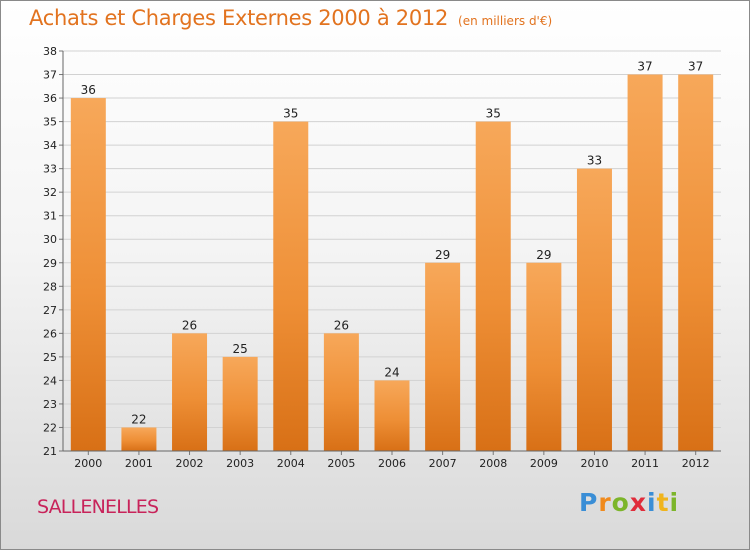  What do you see at coordinates (544, 463) in the screenshot?
I see `x-tick-label: 2009` at bounding box center [544, 463].